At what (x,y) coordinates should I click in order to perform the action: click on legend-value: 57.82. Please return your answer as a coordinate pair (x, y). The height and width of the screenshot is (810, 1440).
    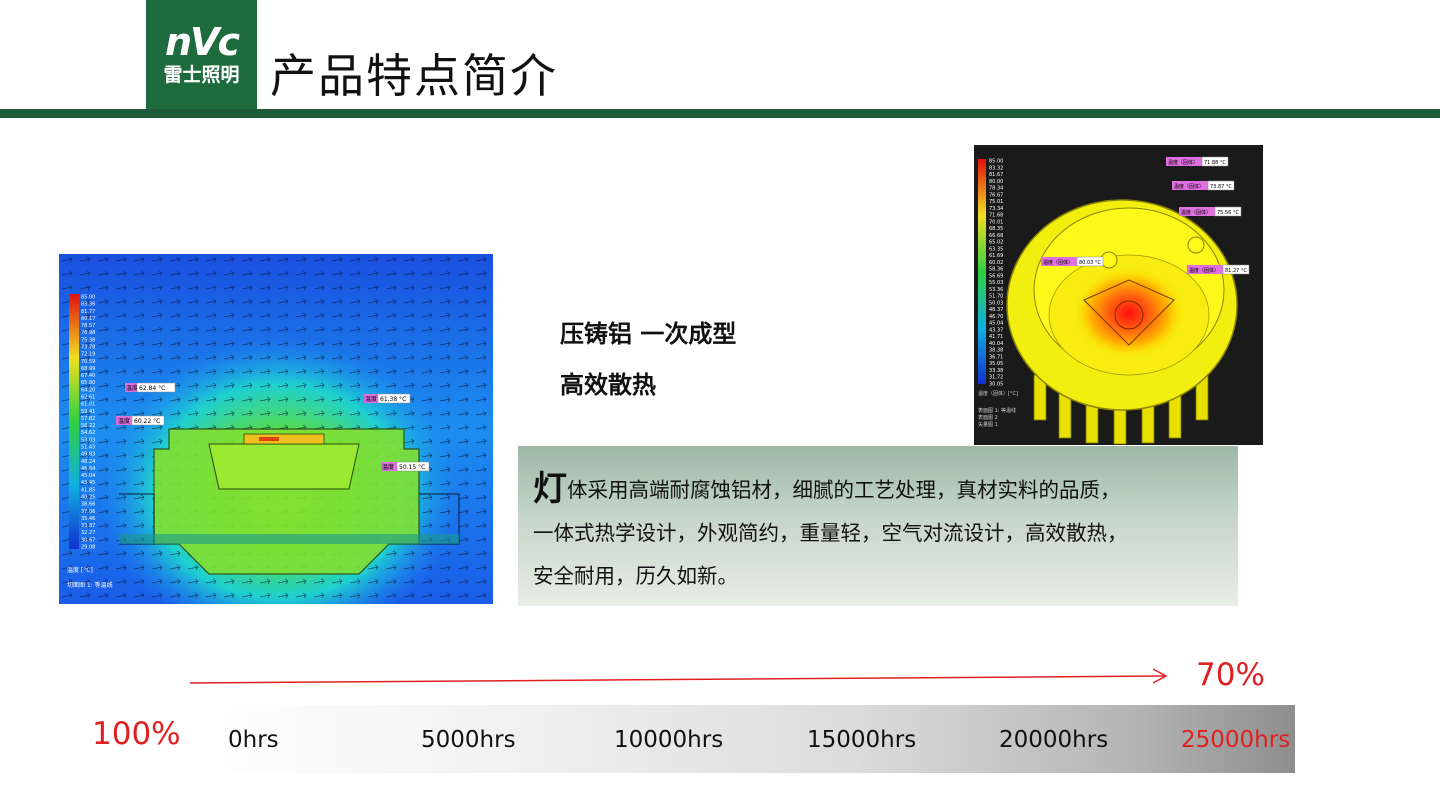
    Looking at the image, I should click on (88, 419).